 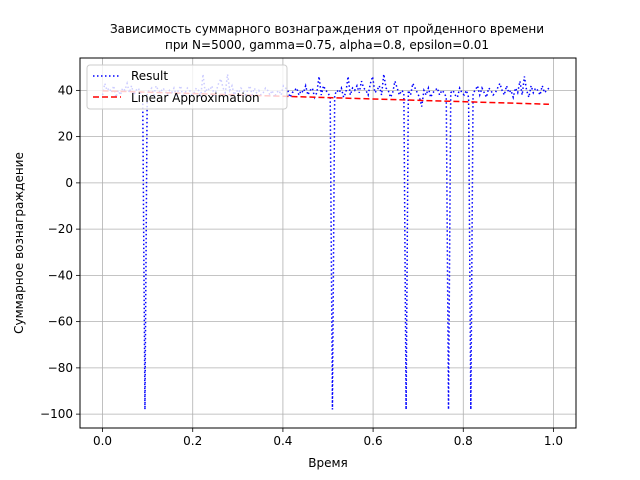 I want to click on y-tick-label: 0, so click(x=69, y=183).